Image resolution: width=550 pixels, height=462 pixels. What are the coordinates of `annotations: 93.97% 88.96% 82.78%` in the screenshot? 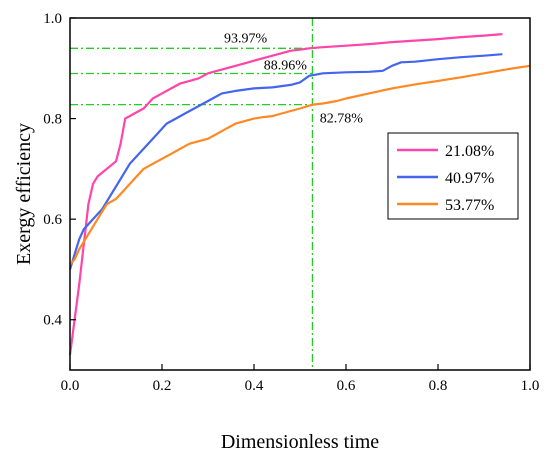 It's located at (293, 78).